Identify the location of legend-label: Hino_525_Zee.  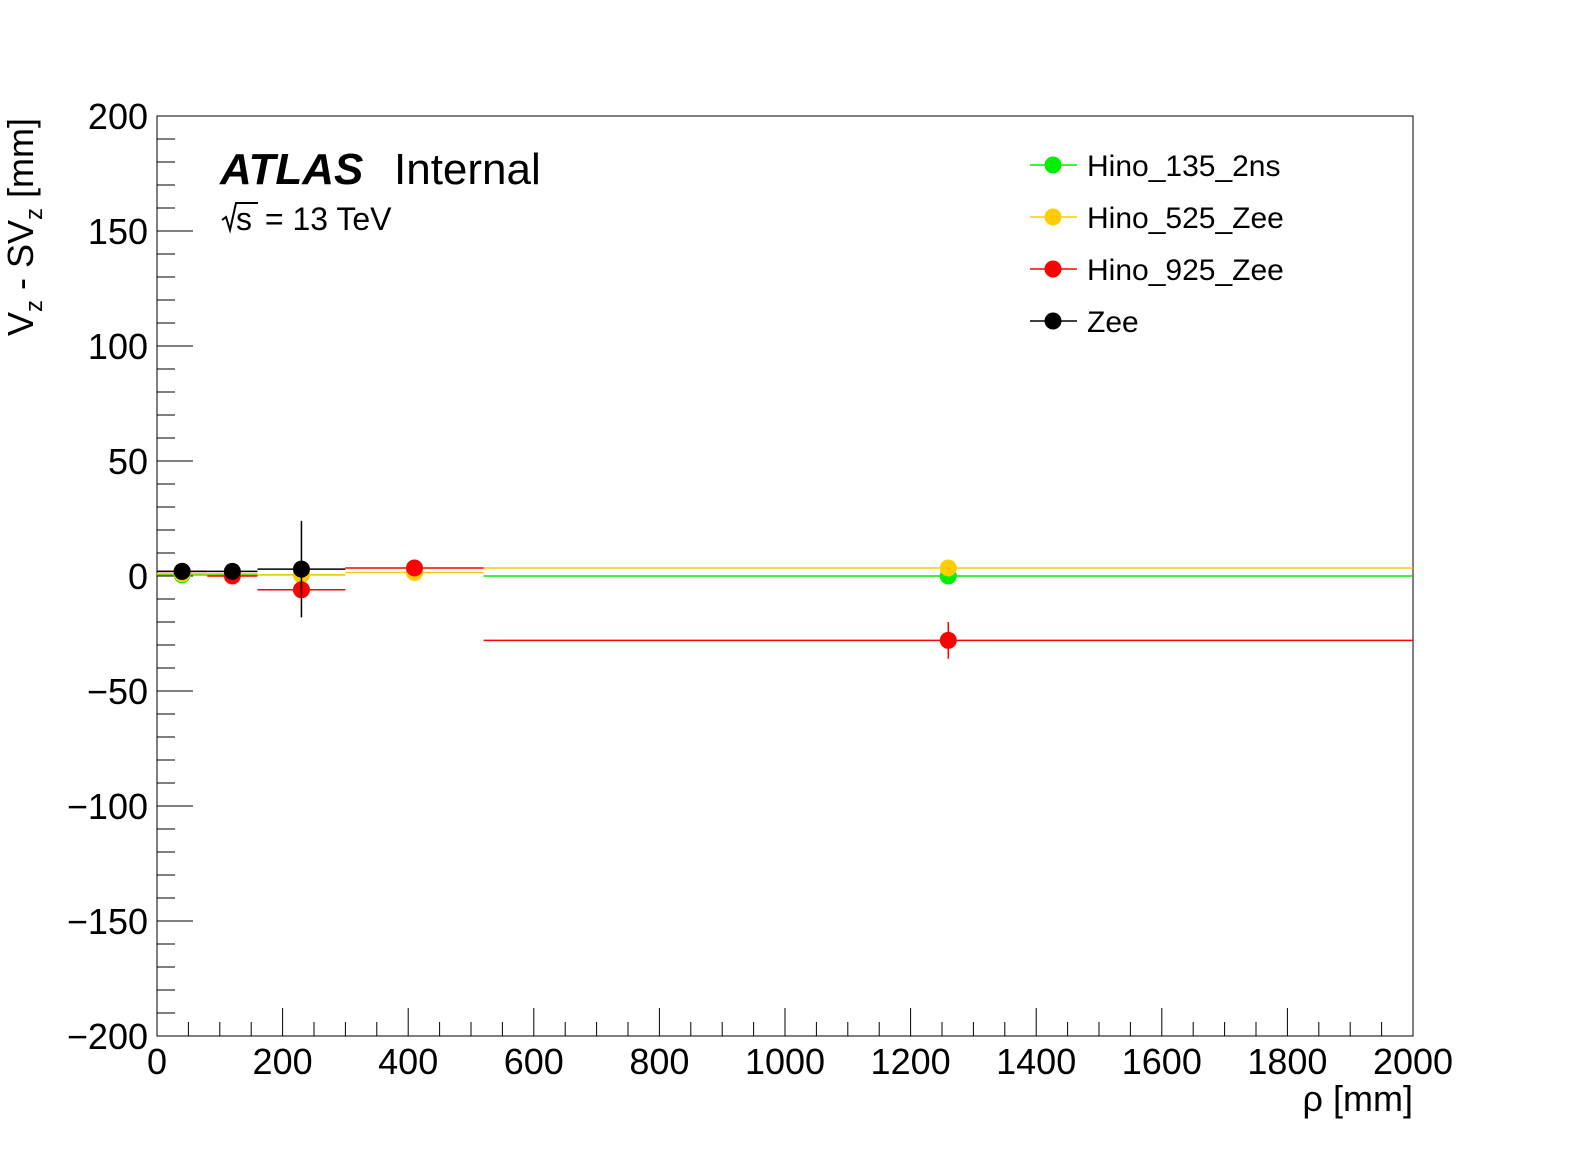
(1185, 218).